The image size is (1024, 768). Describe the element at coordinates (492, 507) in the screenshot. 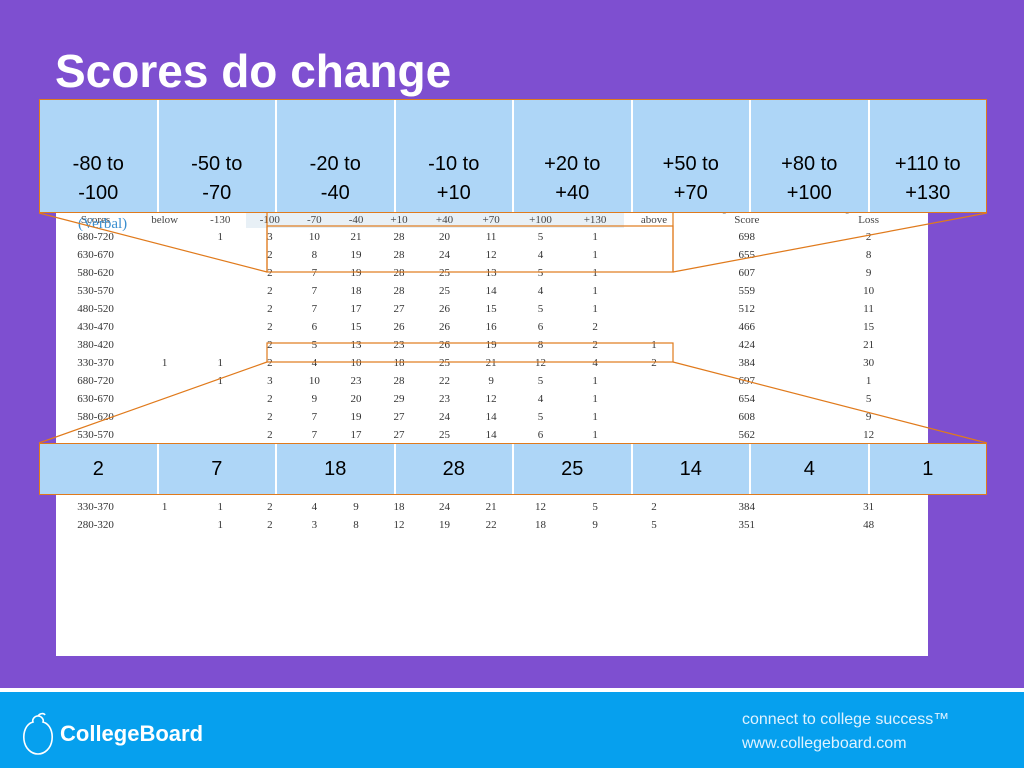

I see `table-row: 330-370 1 1 2 4 9 18 24 21 12 5 2 384 31` at that location.